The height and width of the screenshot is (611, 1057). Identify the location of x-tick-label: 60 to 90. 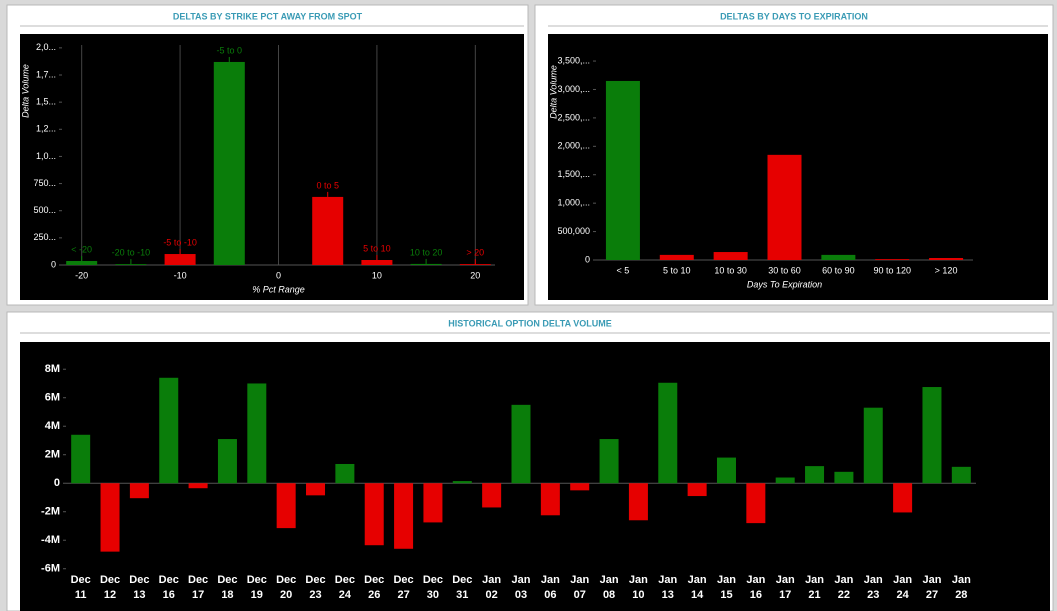
(838, 270).